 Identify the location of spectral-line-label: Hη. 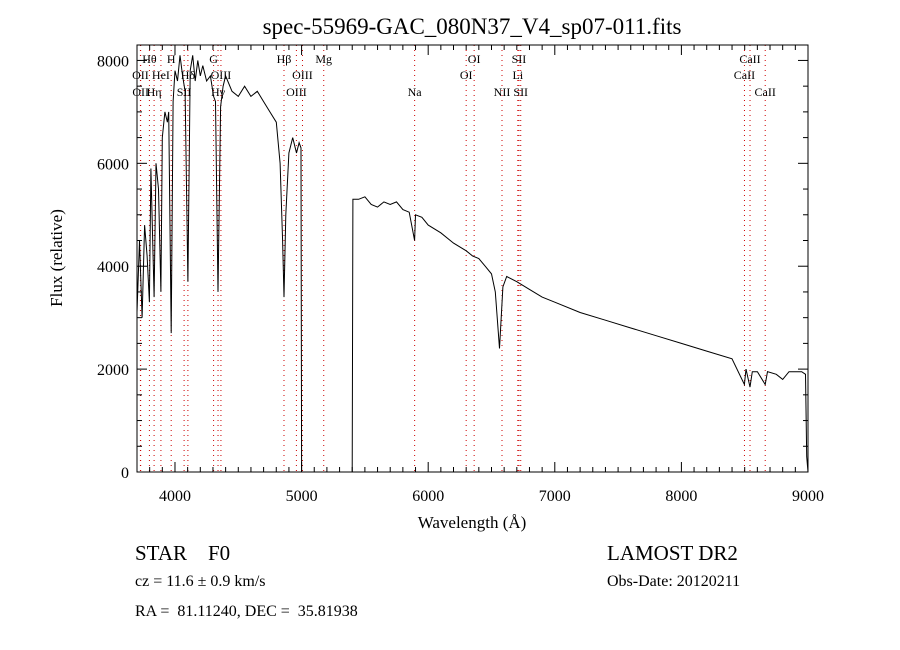
(154, 92).